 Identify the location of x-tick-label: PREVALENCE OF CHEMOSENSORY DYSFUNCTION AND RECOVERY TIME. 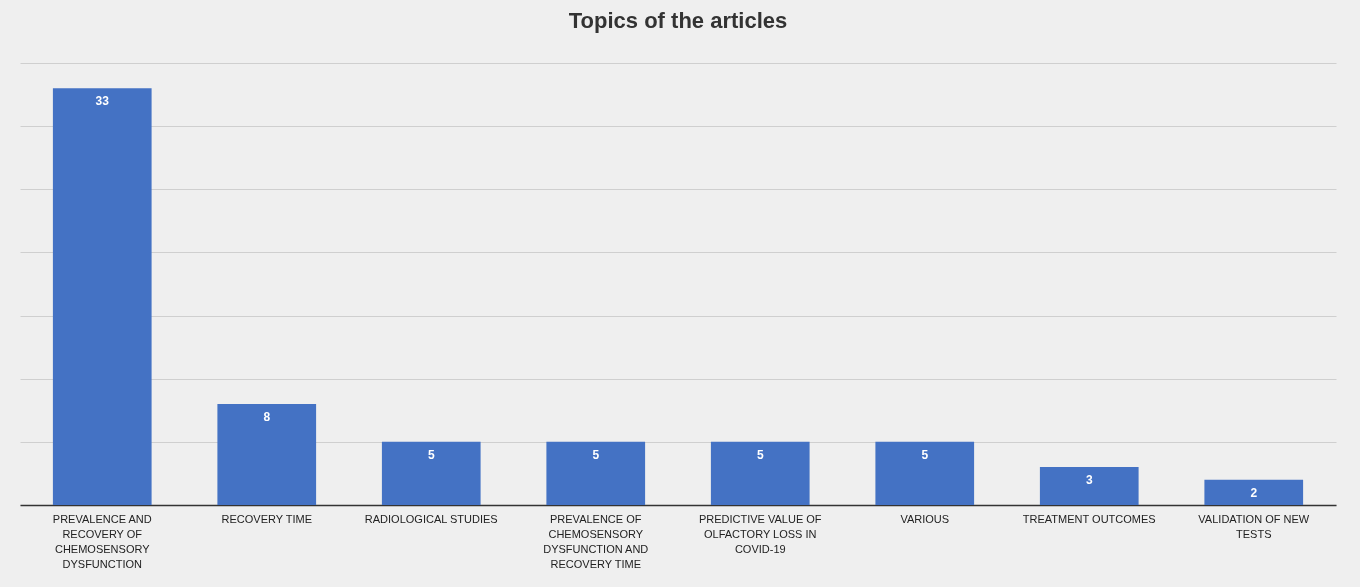
(596, 541).